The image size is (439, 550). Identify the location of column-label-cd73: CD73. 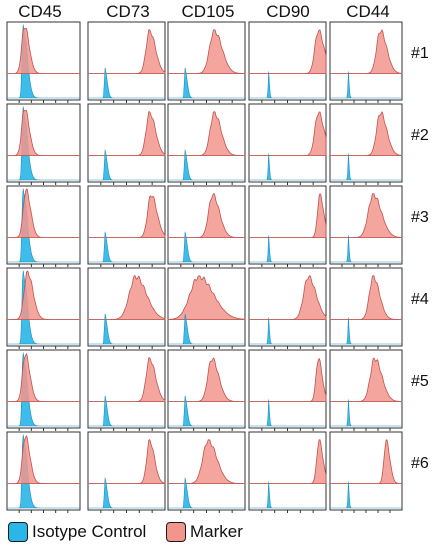
(128, 11).